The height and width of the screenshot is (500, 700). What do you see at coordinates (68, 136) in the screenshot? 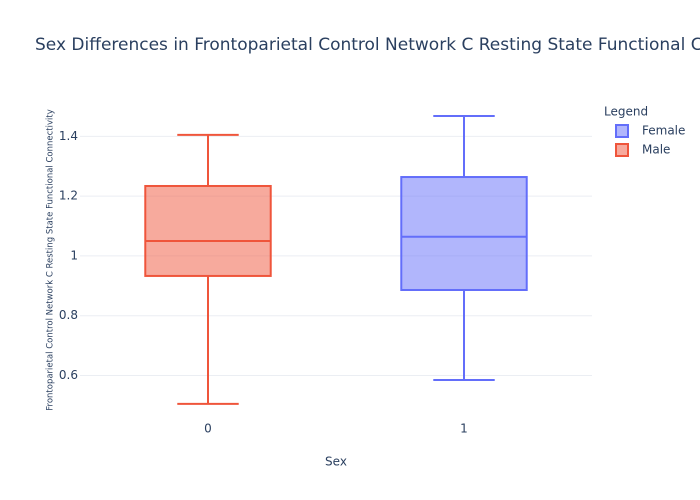
I see `y-tick-label: 1.4` at bounding box center [68, 136].